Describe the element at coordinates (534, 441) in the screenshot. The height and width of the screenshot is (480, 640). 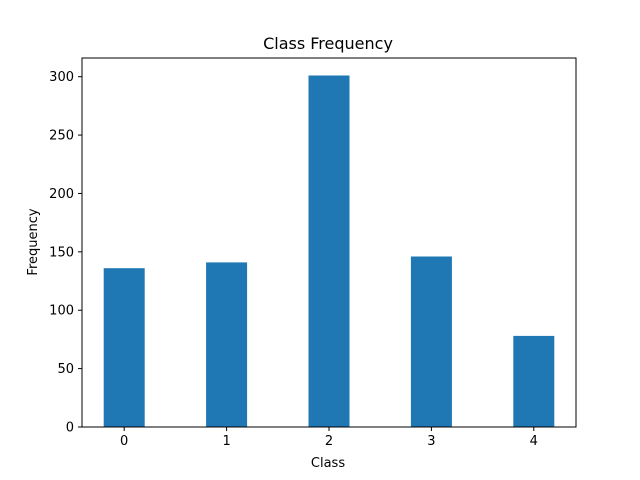
I see `x-tick-label: 4` at that location.